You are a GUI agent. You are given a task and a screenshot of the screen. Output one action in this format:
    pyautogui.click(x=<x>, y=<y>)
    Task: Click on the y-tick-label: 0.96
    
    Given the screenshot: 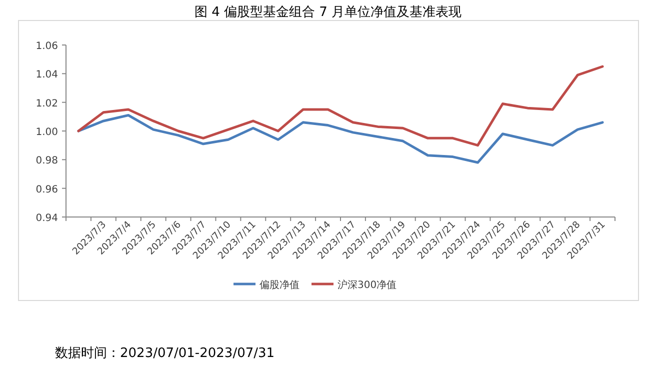 What is the action you would take?
    pyautogui.click(x=47, y=190)
    